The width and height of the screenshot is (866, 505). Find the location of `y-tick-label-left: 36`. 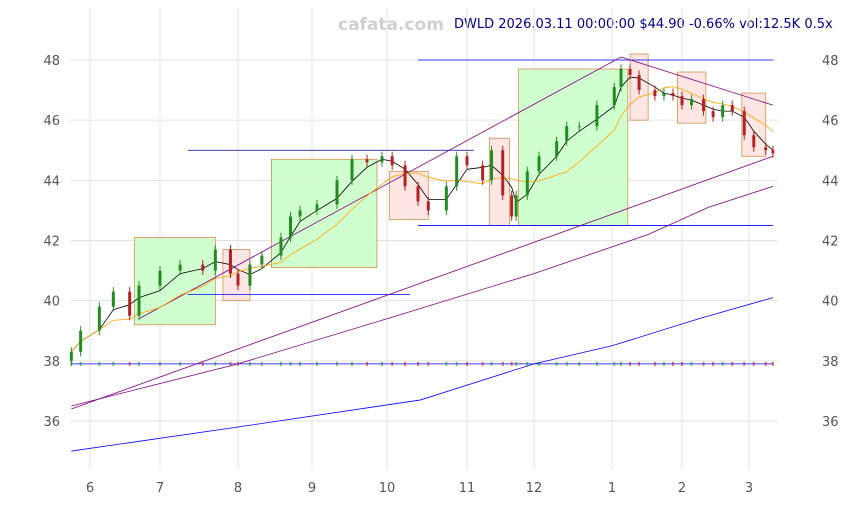

y-tick-label-left: 36 is located at coordinates (51, 422).